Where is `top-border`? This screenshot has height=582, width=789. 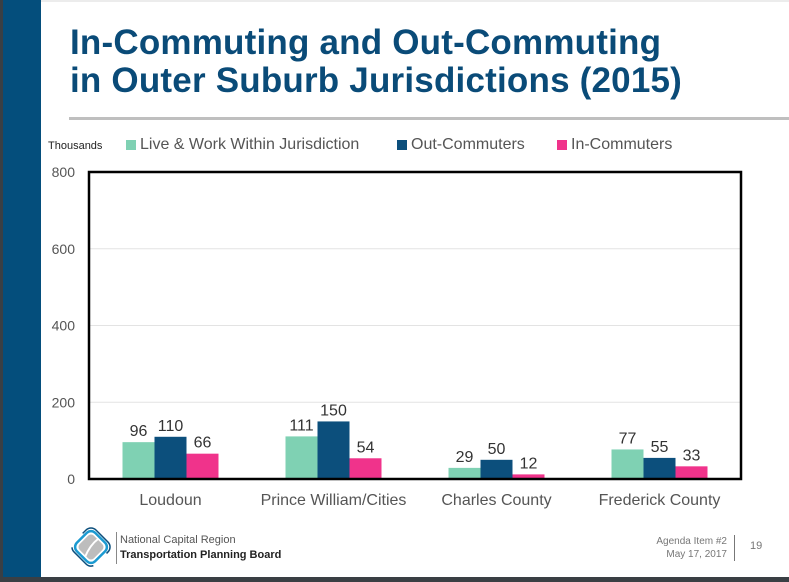 top-border is located at coordinates (415, 1).